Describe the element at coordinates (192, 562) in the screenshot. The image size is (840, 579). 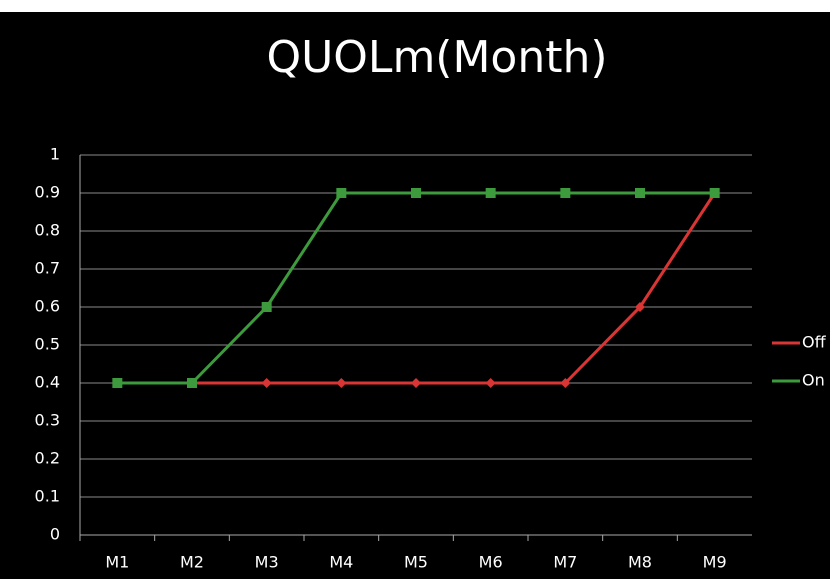
I see `x-tick-label: M2` at that location.